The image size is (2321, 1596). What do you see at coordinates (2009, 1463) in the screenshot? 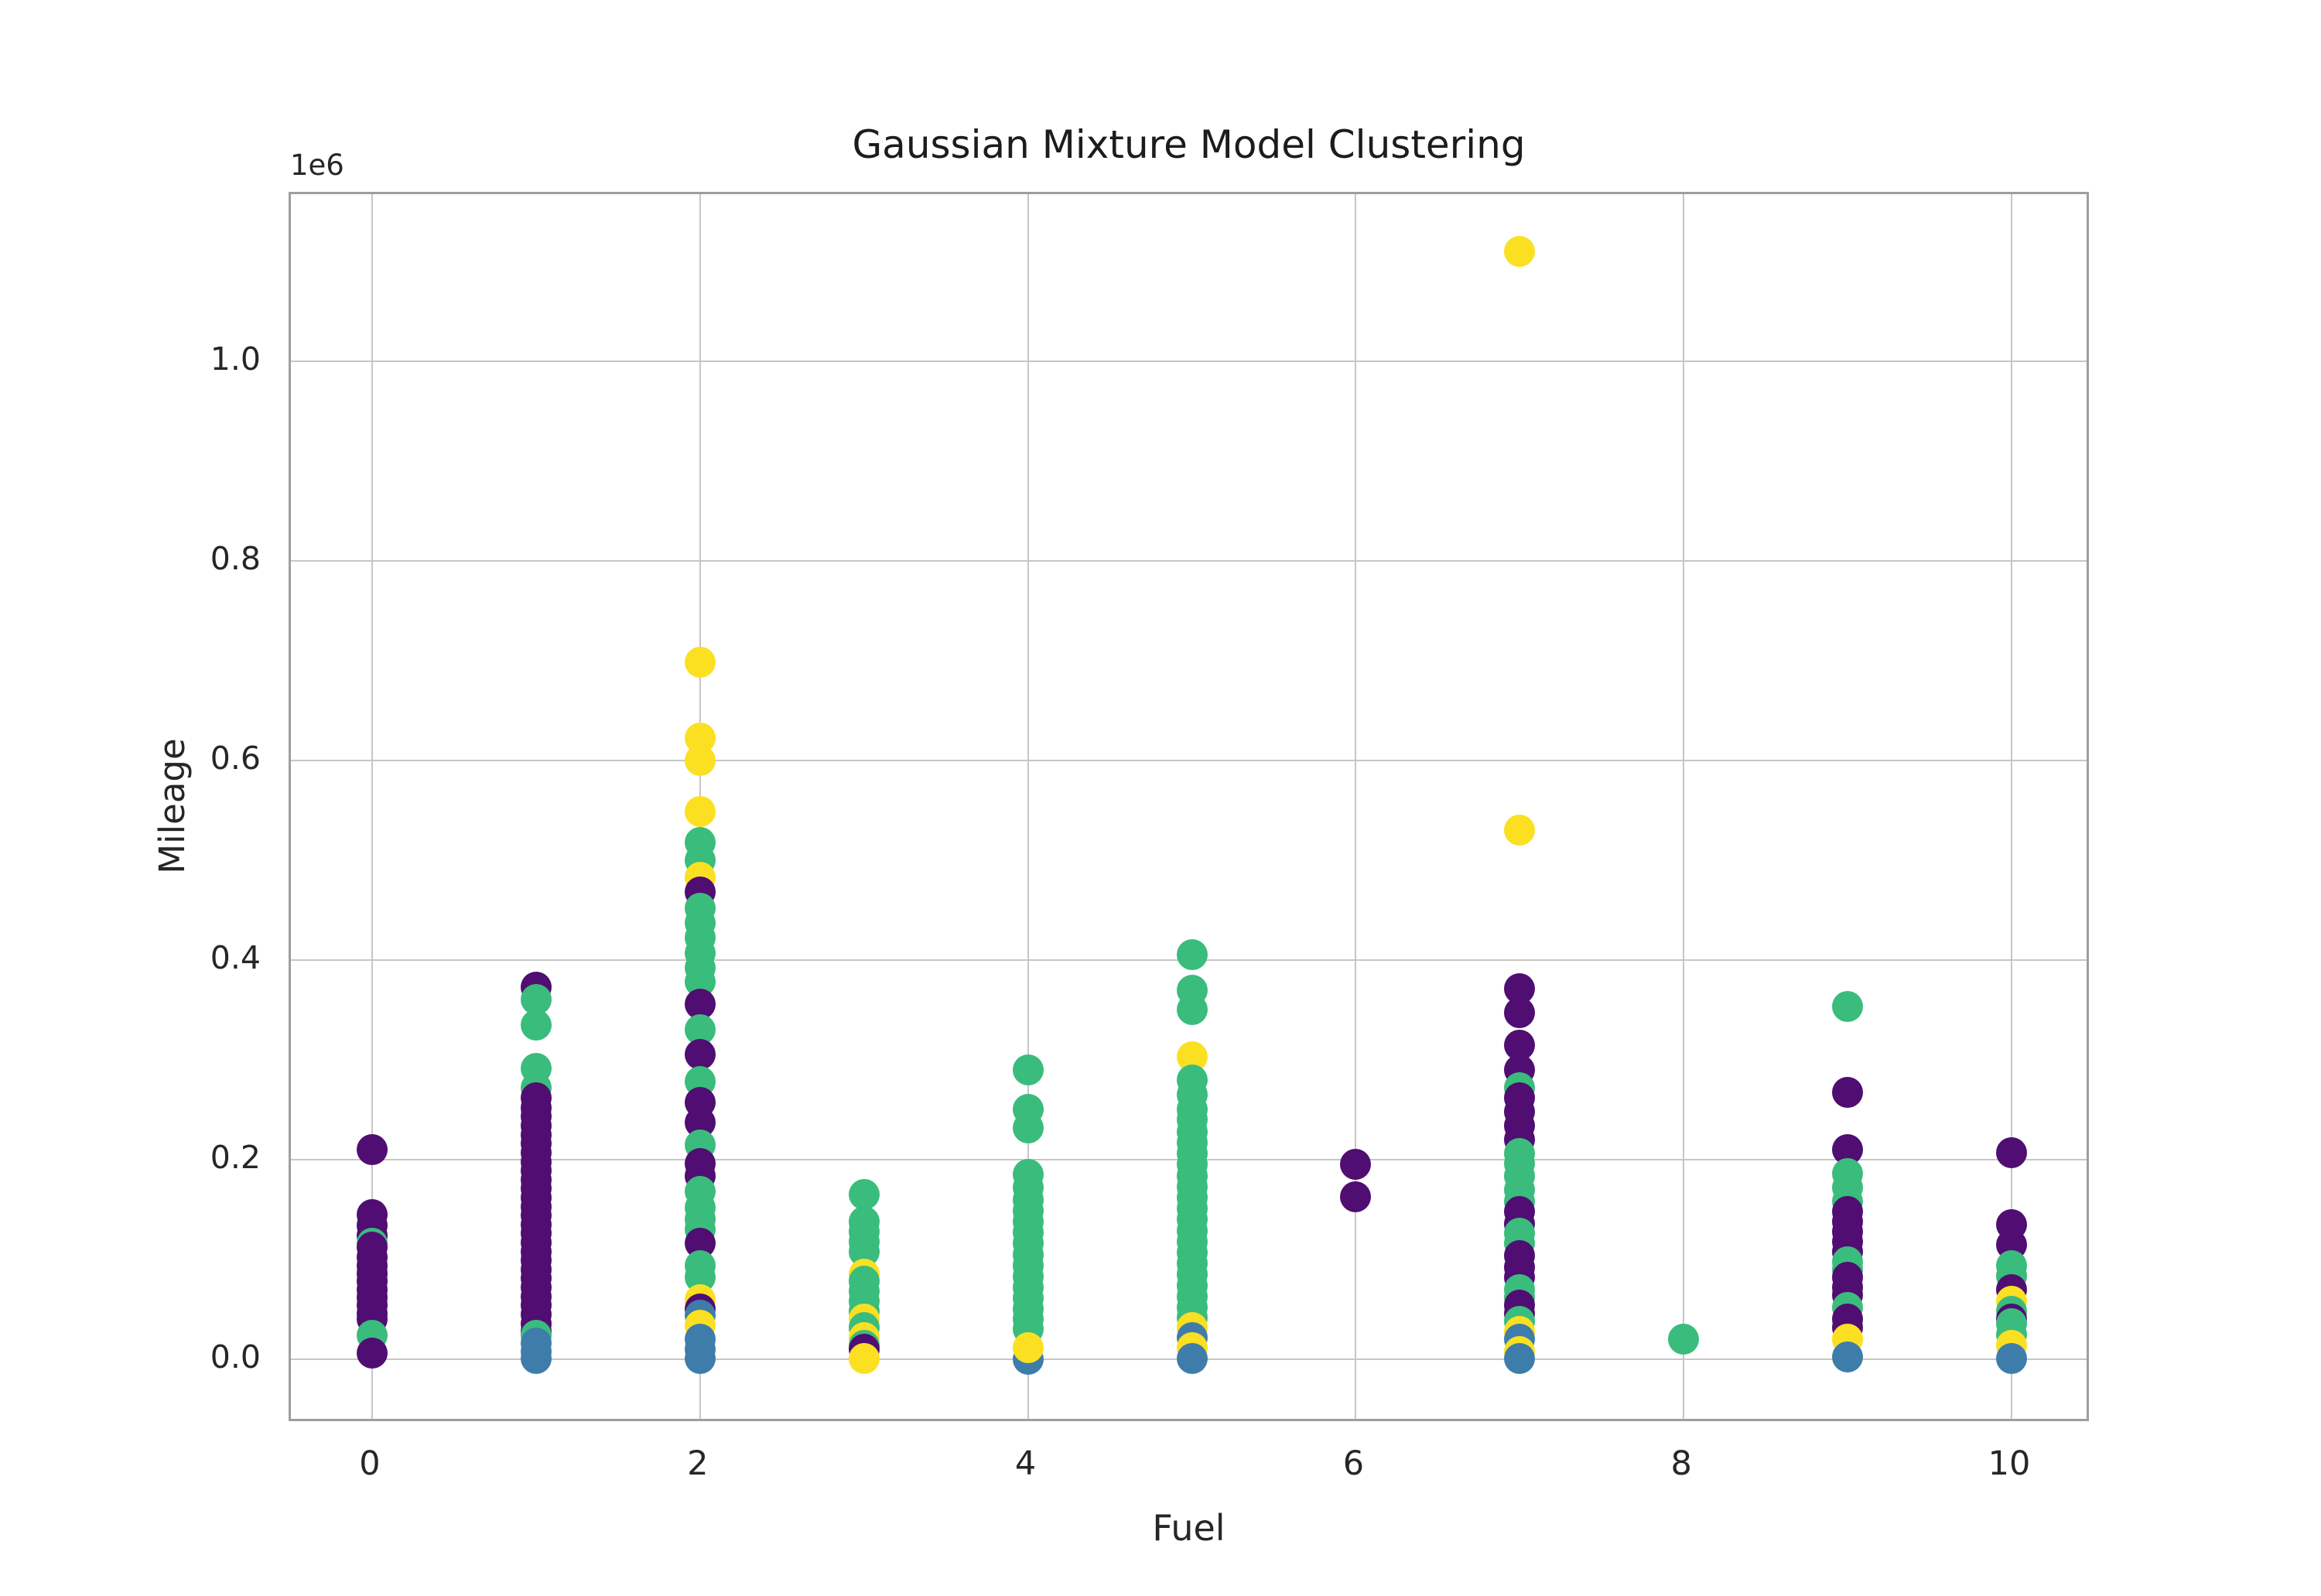
I see `x-tick-label: 10` at bounding box center [2009, 1463].